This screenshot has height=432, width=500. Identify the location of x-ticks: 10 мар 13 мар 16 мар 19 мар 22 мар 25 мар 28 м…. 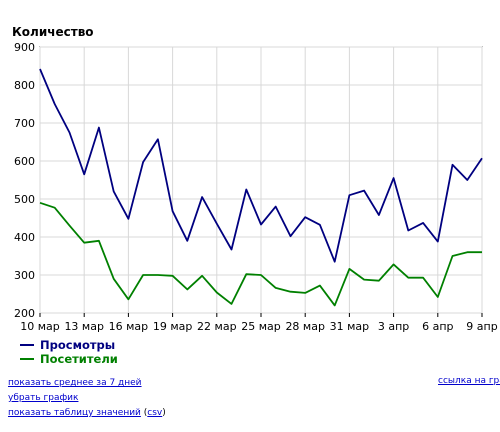
(258, 326).